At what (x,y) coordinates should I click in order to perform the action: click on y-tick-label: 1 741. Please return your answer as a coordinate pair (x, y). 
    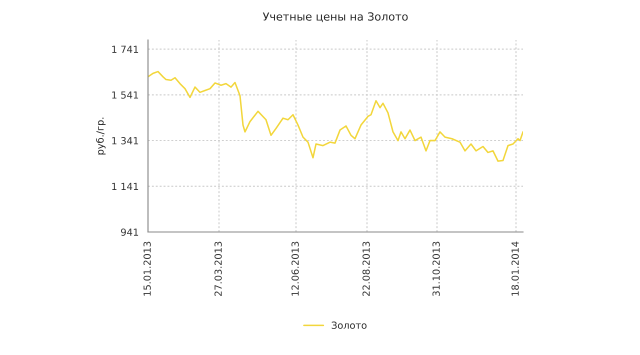
    Looking at the image, I should click on (125, 49).